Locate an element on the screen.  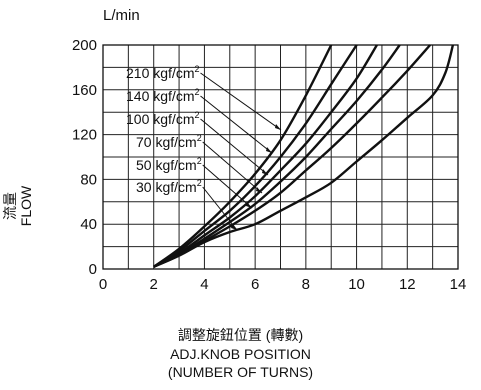
y-tick-label: 80 is located at coordinates (88, 179).